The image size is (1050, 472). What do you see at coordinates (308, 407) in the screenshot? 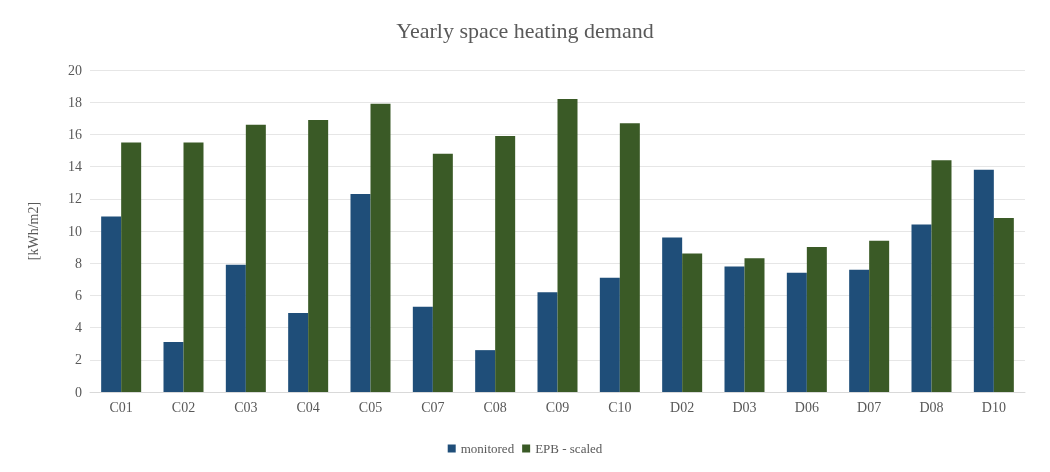
I see `x-tick-label: C04` at bounding box center [308, 407].